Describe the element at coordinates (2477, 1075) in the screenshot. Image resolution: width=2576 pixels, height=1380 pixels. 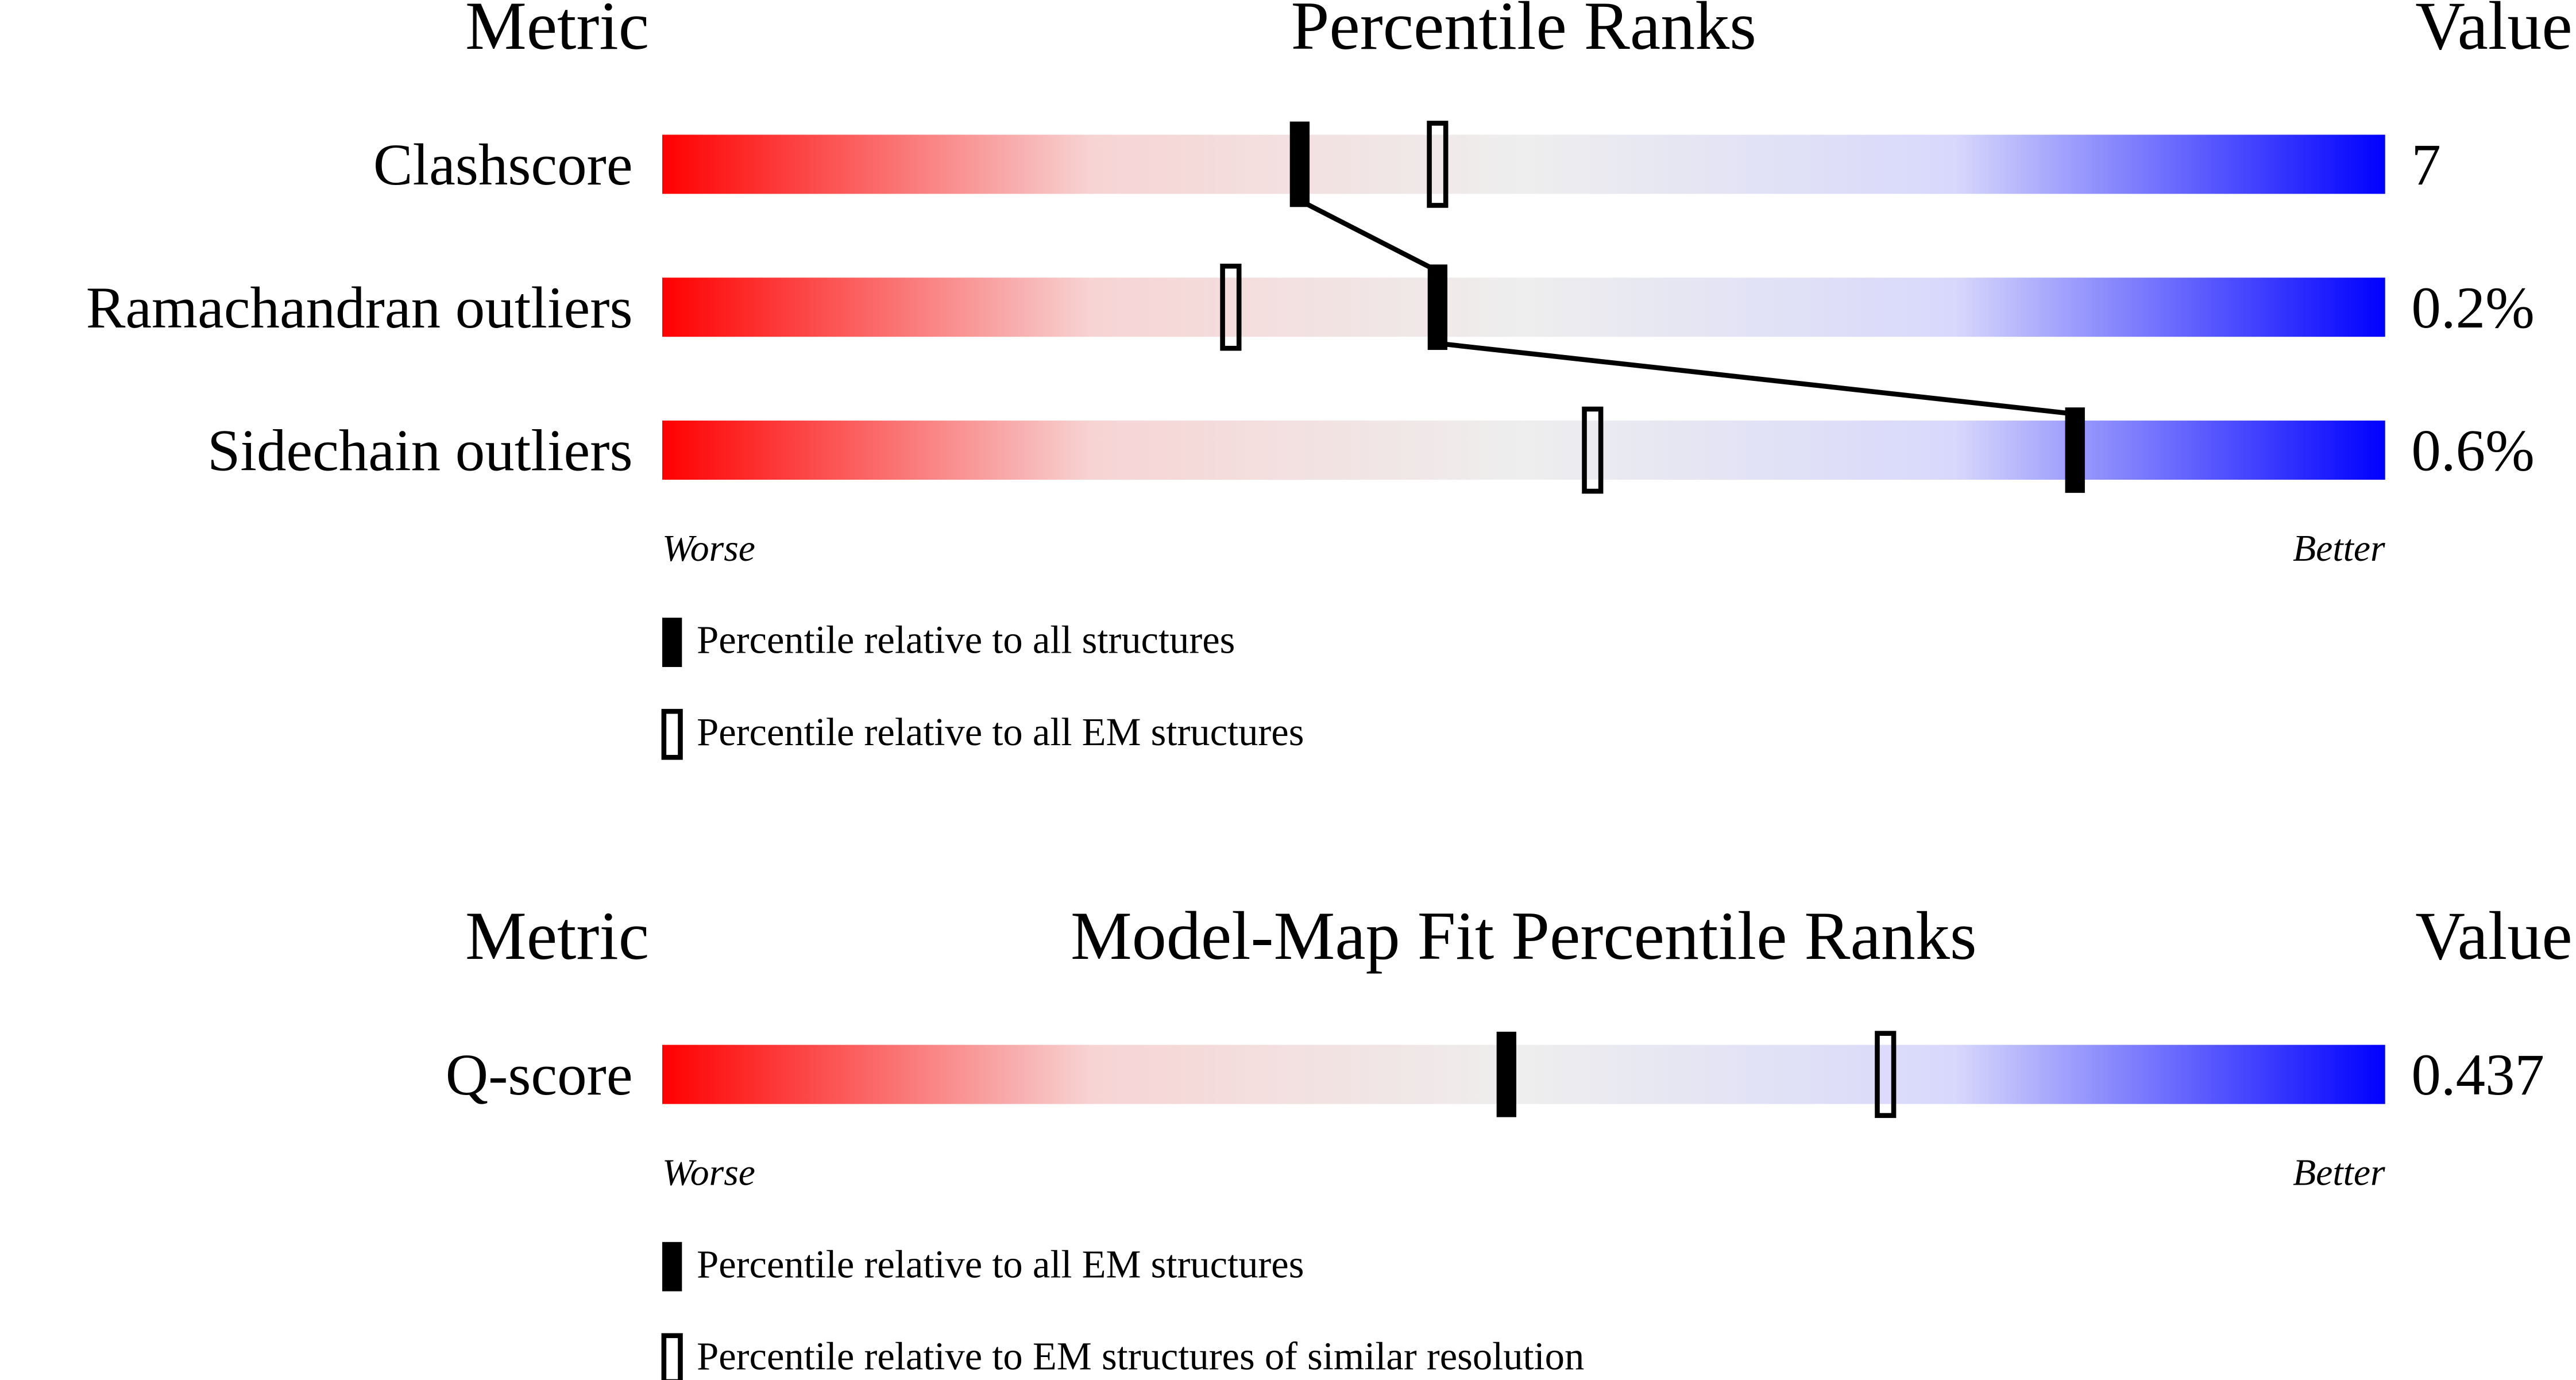
I see `metric-value: 0.437` at that location.